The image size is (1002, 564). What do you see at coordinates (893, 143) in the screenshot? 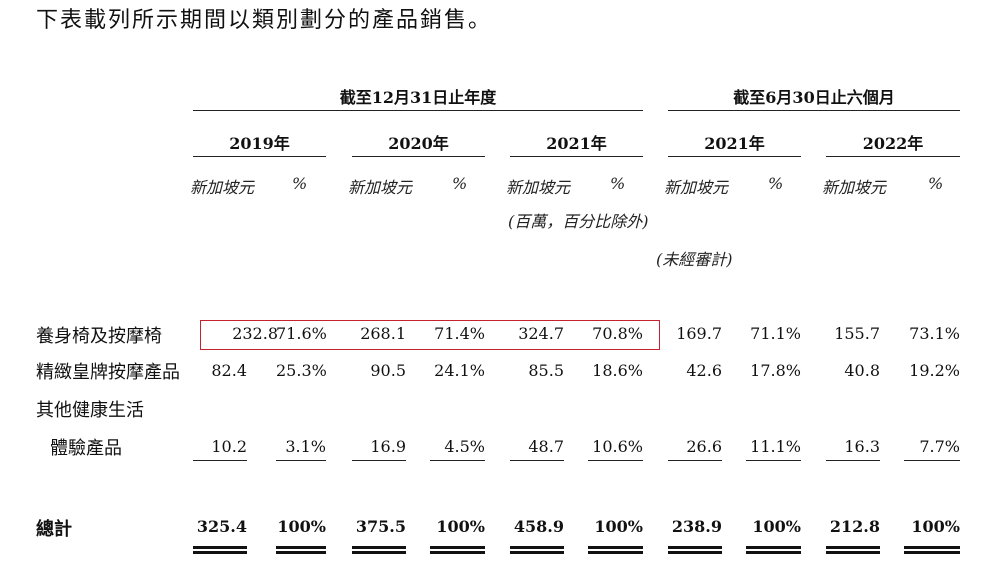
I see `year-header-2022-half: 2022年` at bounding box center [893, 143].